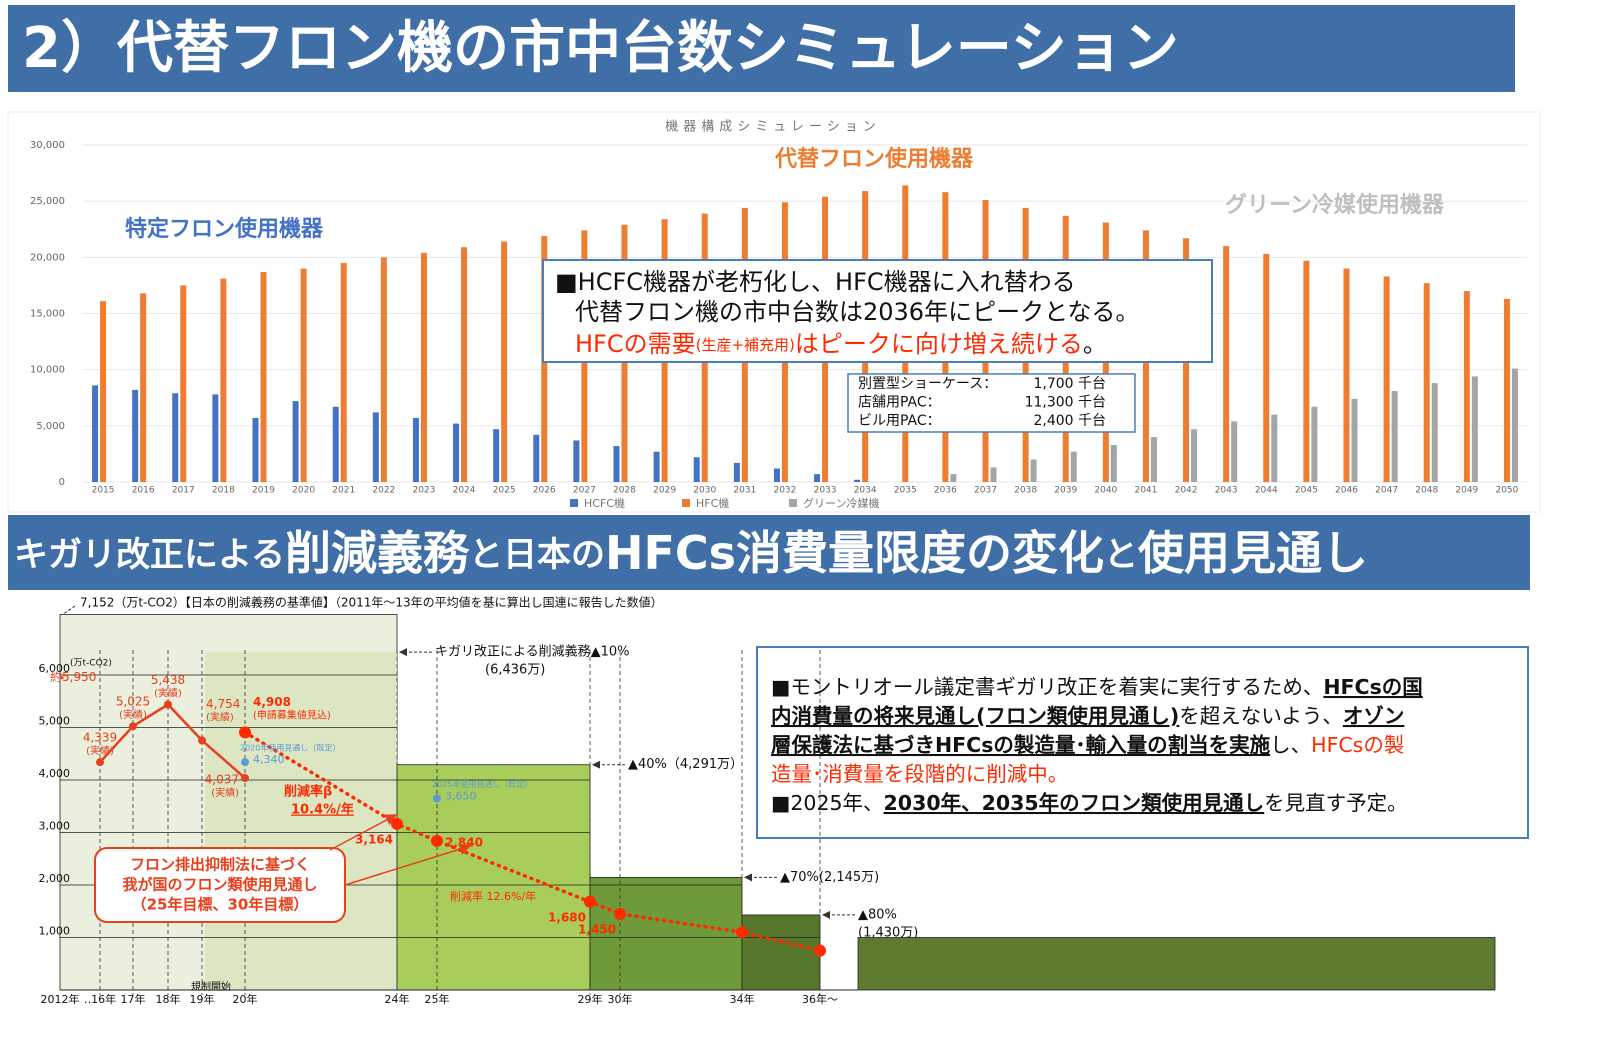 This screenshot has height=1047, width=1620. Describe the element at coordinates (245, 999) in the screenshot. I see `x-tick-label: 20年` at that location.